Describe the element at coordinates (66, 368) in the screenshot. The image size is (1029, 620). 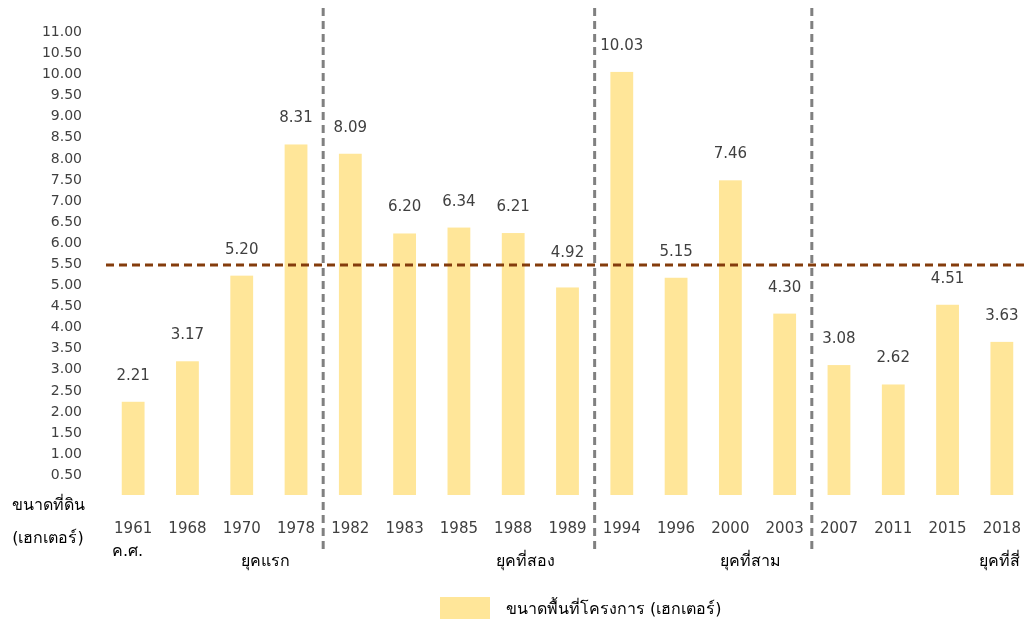
I see `y-tick-label: 3.00` at that location.